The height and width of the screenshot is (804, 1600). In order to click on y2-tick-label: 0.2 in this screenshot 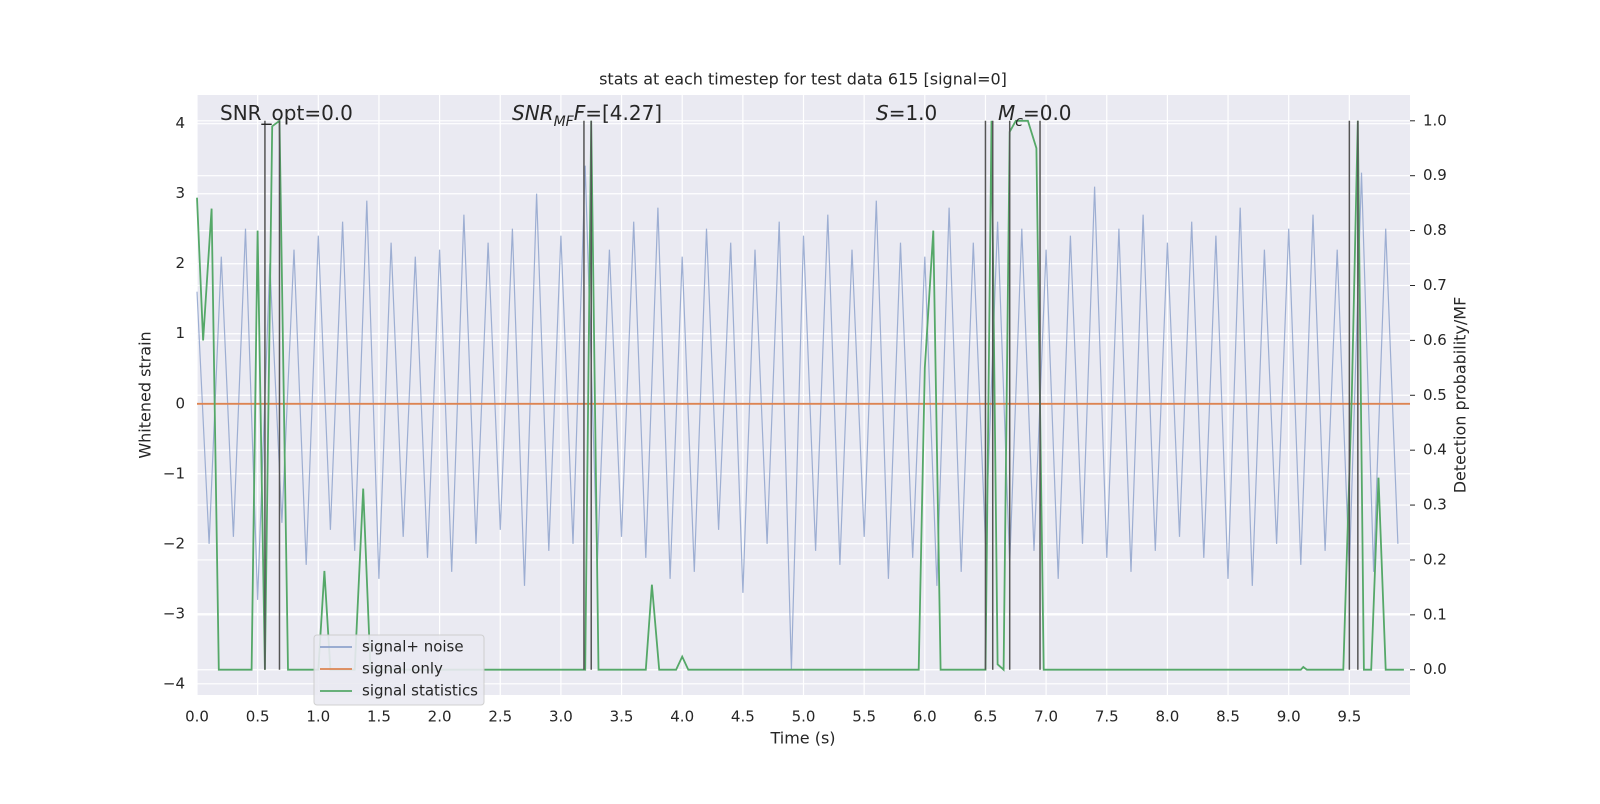, I will do `click(1435, 559)`.